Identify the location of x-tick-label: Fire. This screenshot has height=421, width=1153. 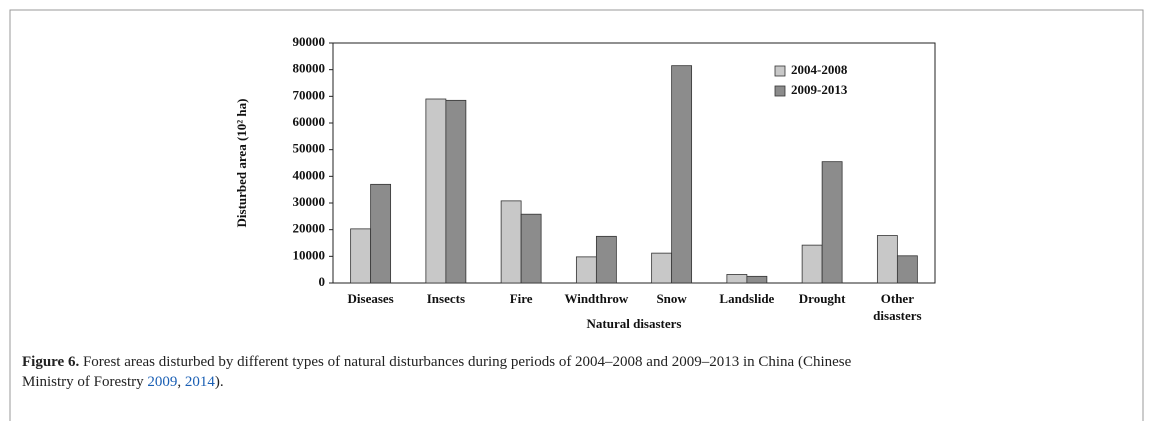
(521, 298).